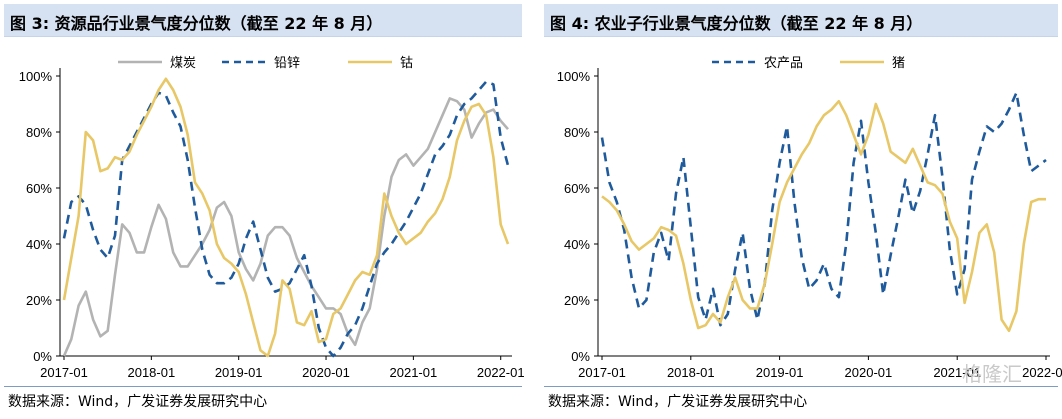 Image resolution: width=1062 pixels, height=419 pixels. What do you see at coordinates (196, 23) in the screenshot?
I see `chart-title: 图 3: 资源品行业景气度分位数（截至 22 年 8 月）` at bounding box center [196, 23].